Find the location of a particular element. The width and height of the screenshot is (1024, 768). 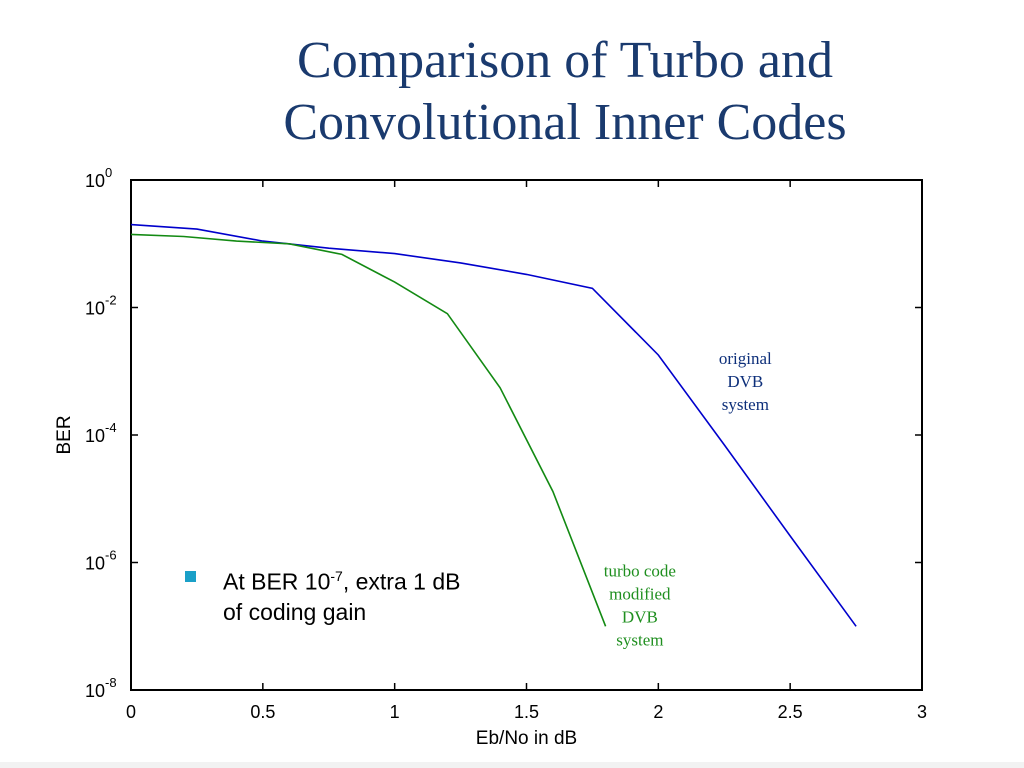

x-tick-label: 2.5 is located at coordinates (790, 712).